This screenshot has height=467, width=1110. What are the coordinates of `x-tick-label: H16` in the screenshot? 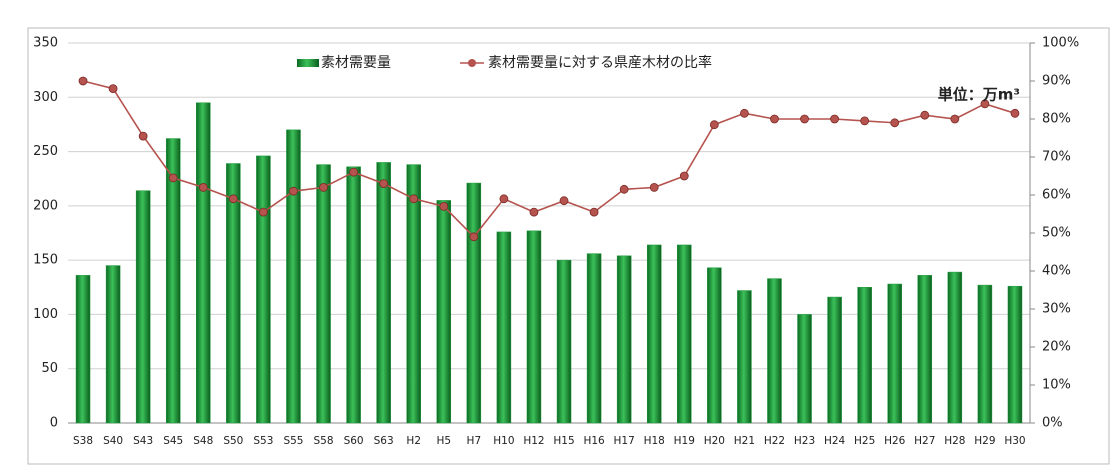 It's located at (594, 441).